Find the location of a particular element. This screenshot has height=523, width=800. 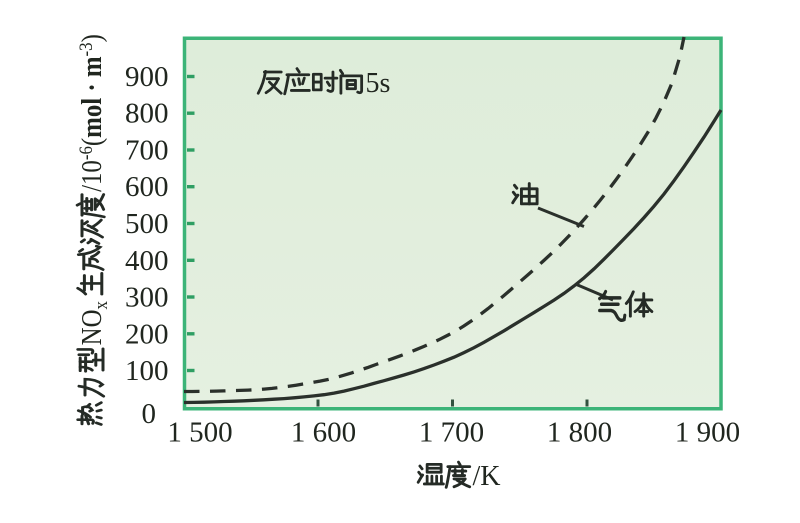

svg-text: 0 is located at coordinates (149, 414).